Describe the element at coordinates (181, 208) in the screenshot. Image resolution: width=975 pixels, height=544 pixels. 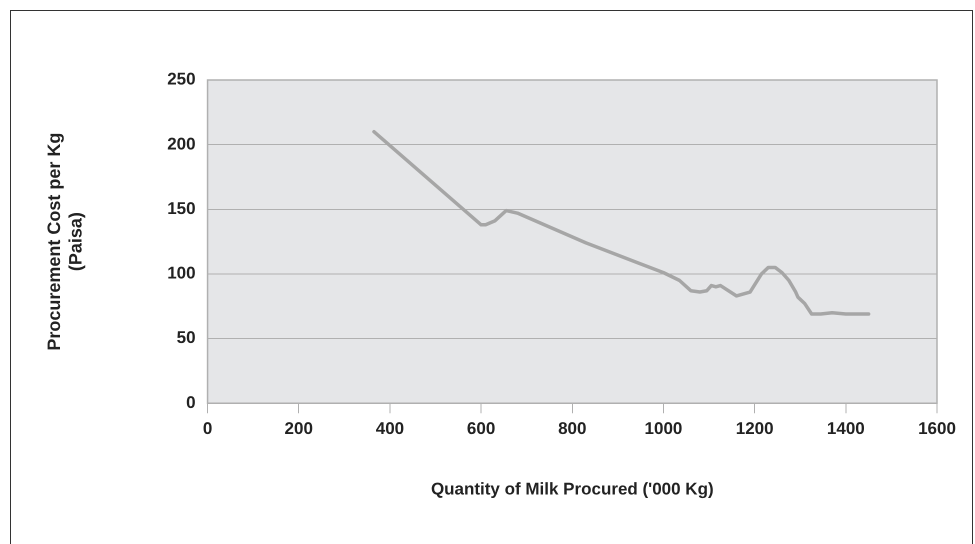
I see `y-tick-label: 150` at that location.